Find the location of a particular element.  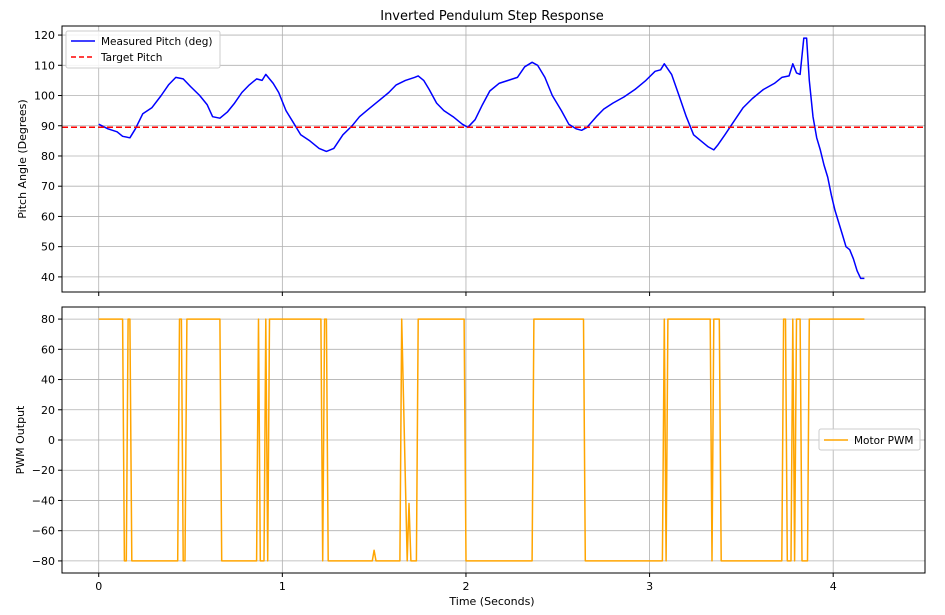

pitch-y-tick-label: 100 is located at coordinates (44, 96).